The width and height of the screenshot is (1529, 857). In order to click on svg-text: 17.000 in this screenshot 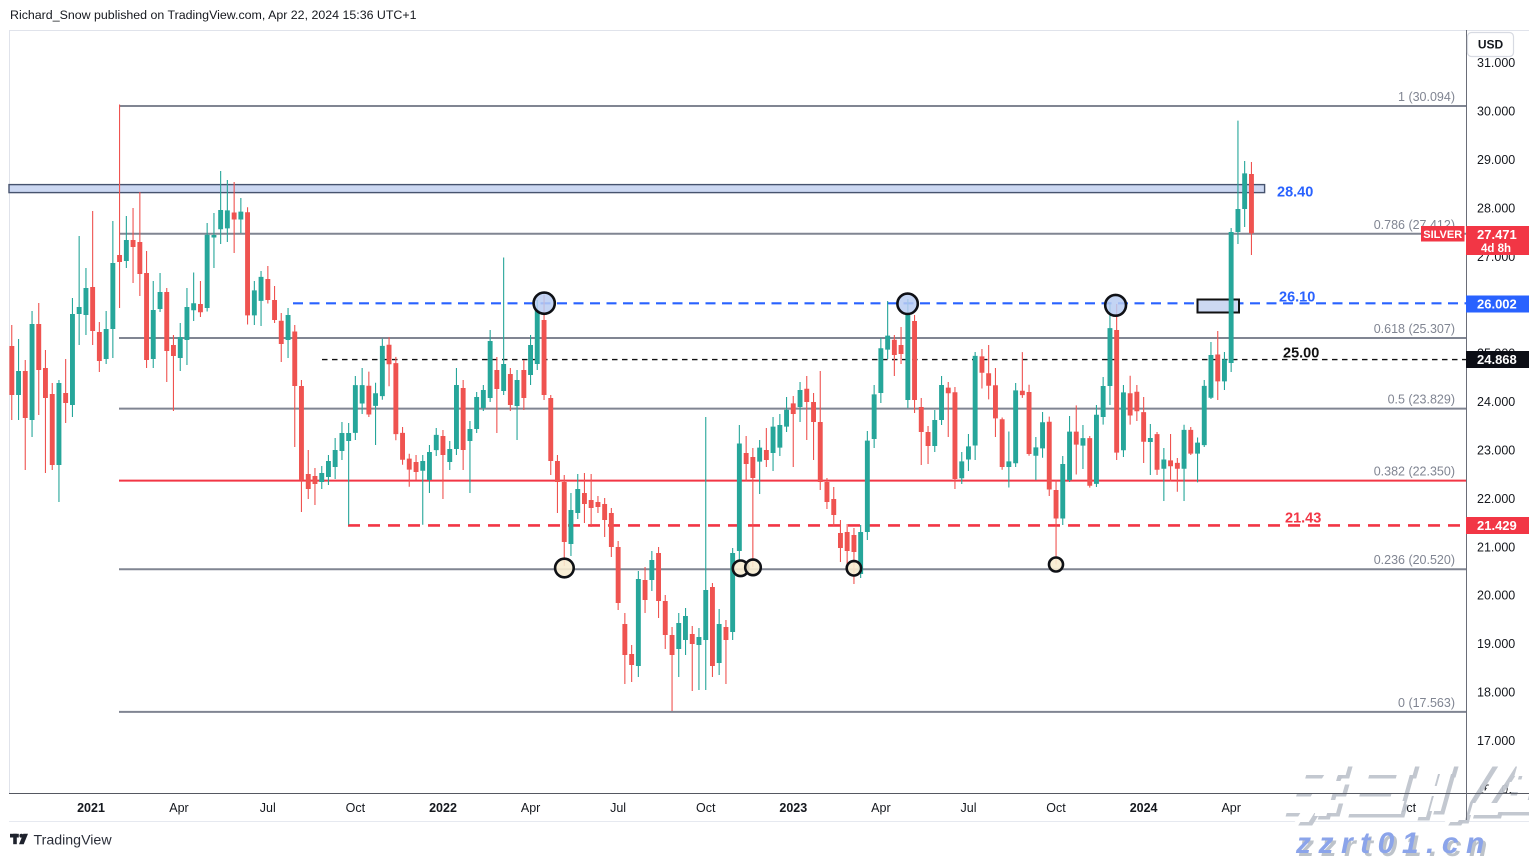, I will do `click(1496, 741)`.